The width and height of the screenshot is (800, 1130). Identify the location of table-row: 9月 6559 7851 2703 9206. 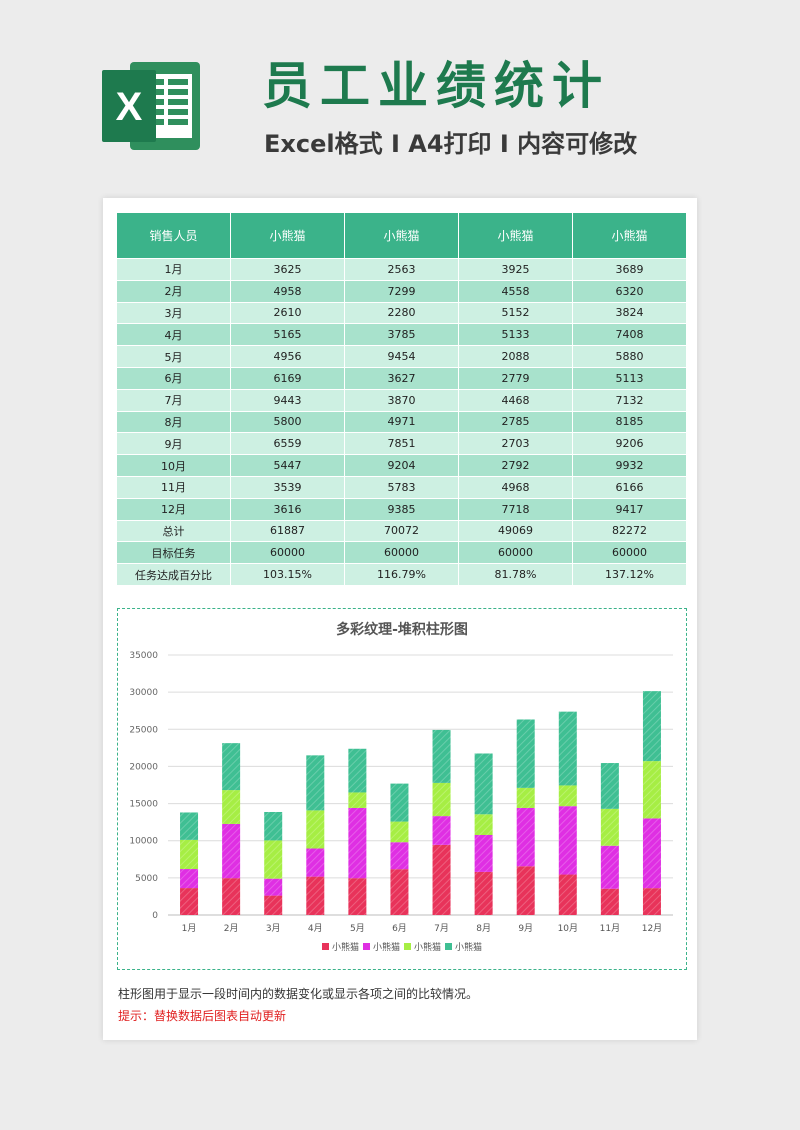
(401, 444).